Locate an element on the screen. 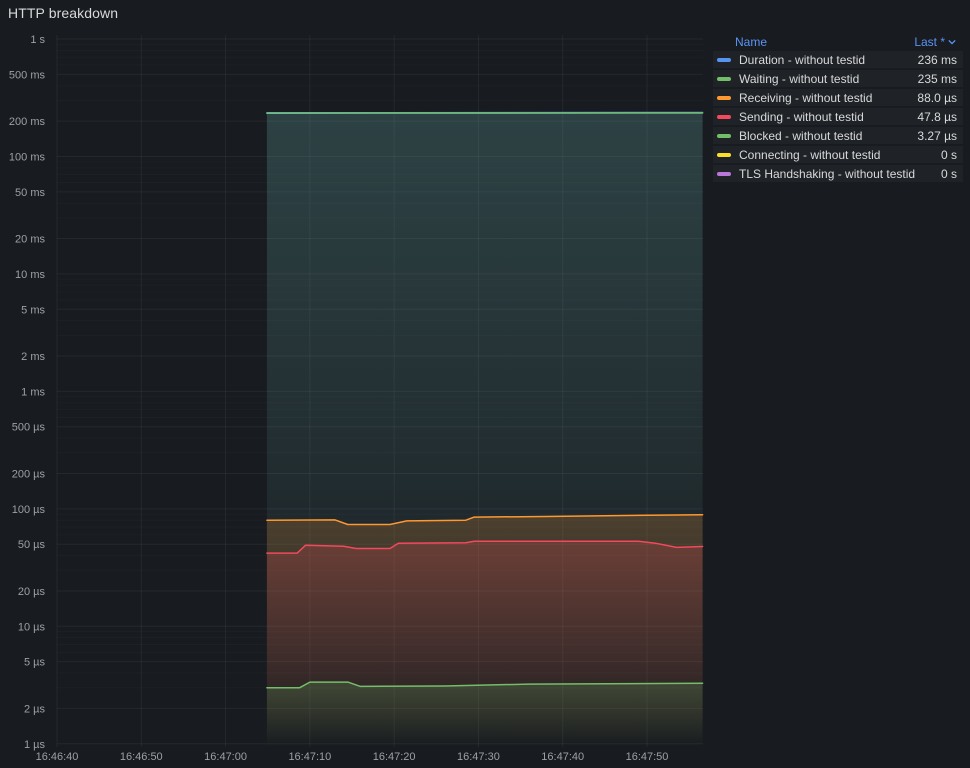  series-name-label: TLS Handshaking - without testid is located at coordinates (827, 173).